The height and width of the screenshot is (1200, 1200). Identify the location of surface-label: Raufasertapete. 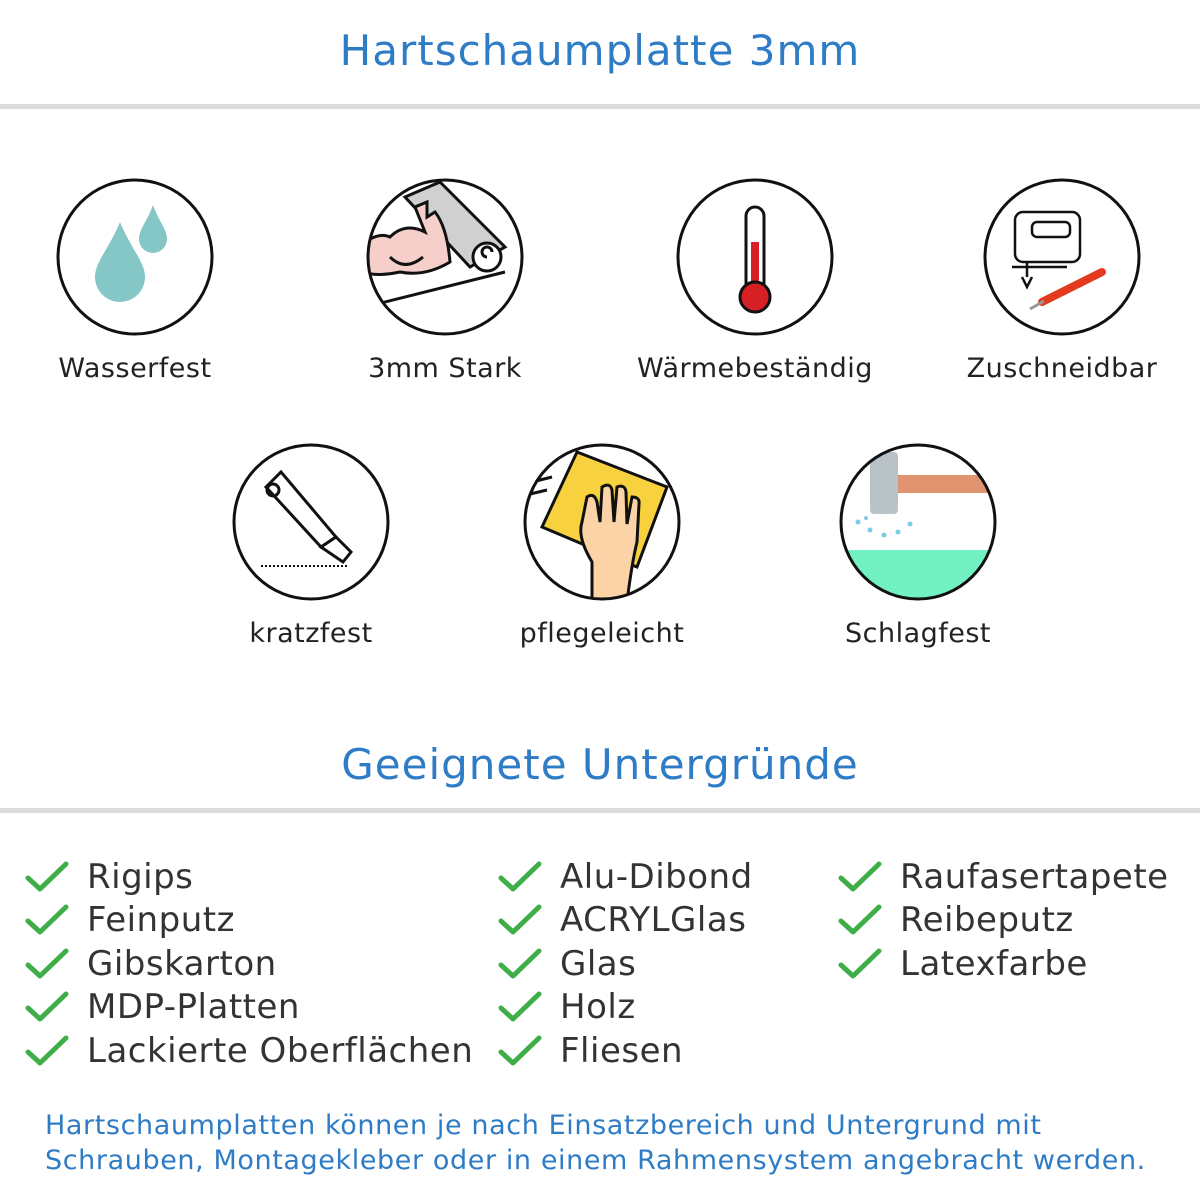
(1034, 876).